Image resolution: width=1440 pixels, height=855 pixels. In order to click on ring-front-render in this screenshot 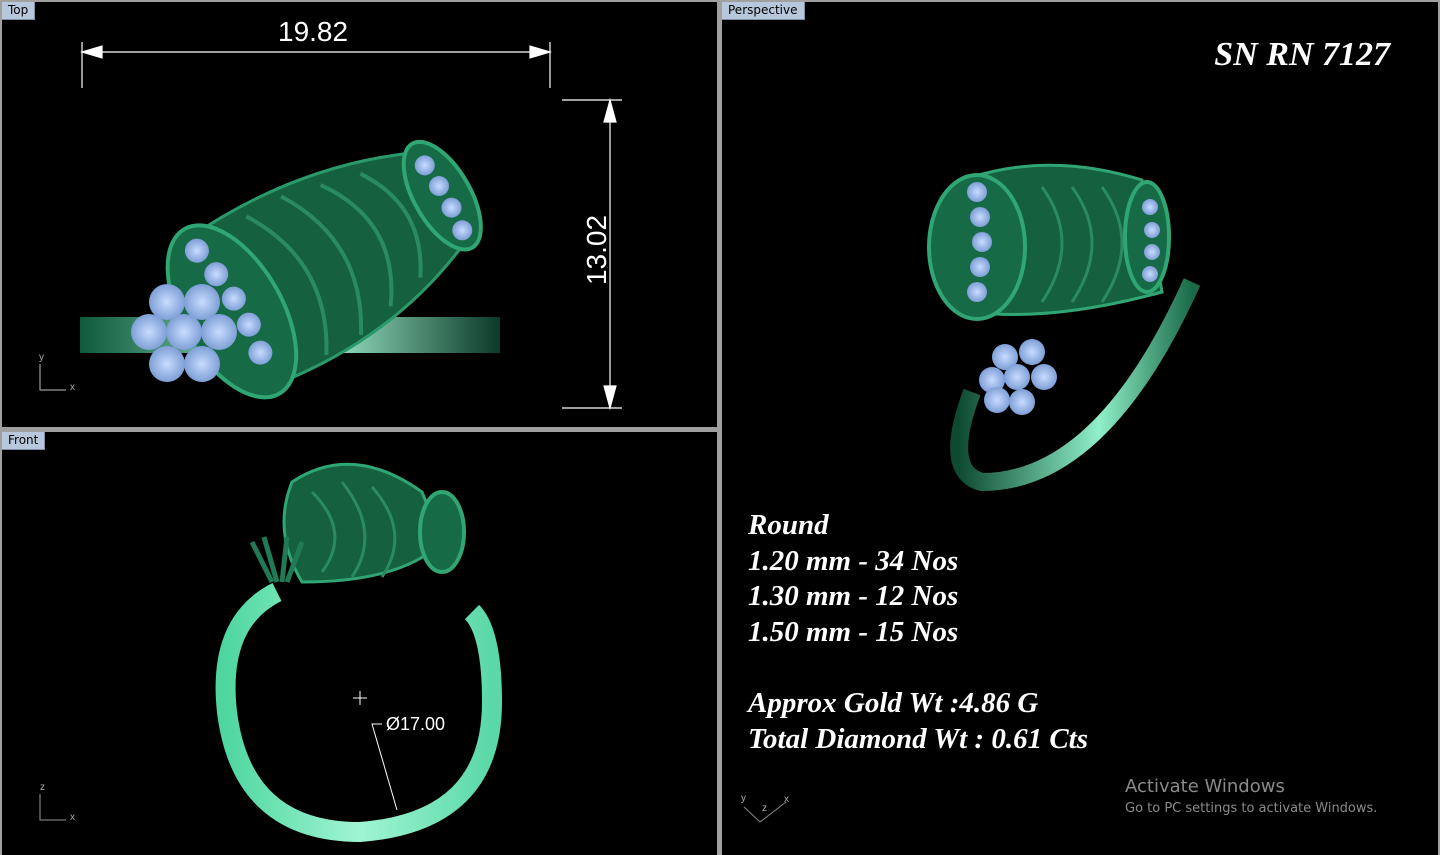, I will do `click(271, 652)`.